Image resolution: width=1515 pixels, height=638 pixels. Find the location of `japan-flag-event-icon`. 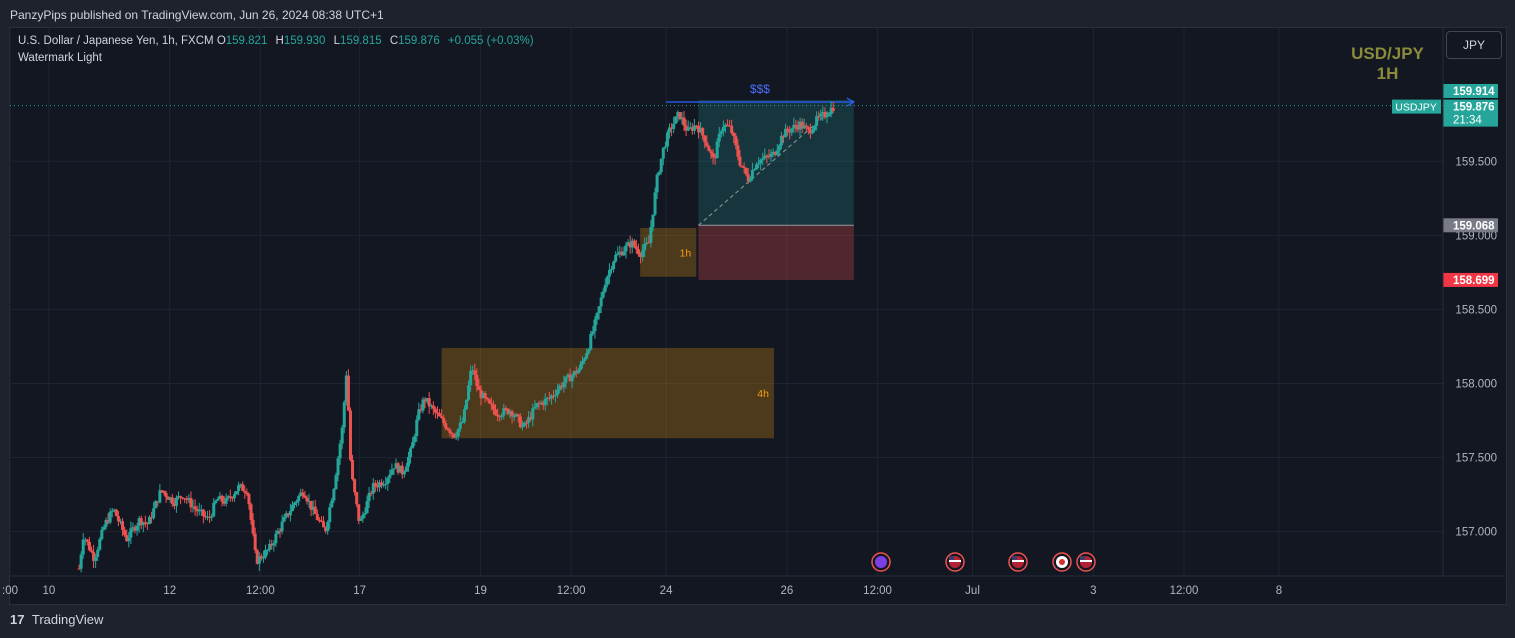

japan-flag-event-icon is located at coordinates (1062, 562).